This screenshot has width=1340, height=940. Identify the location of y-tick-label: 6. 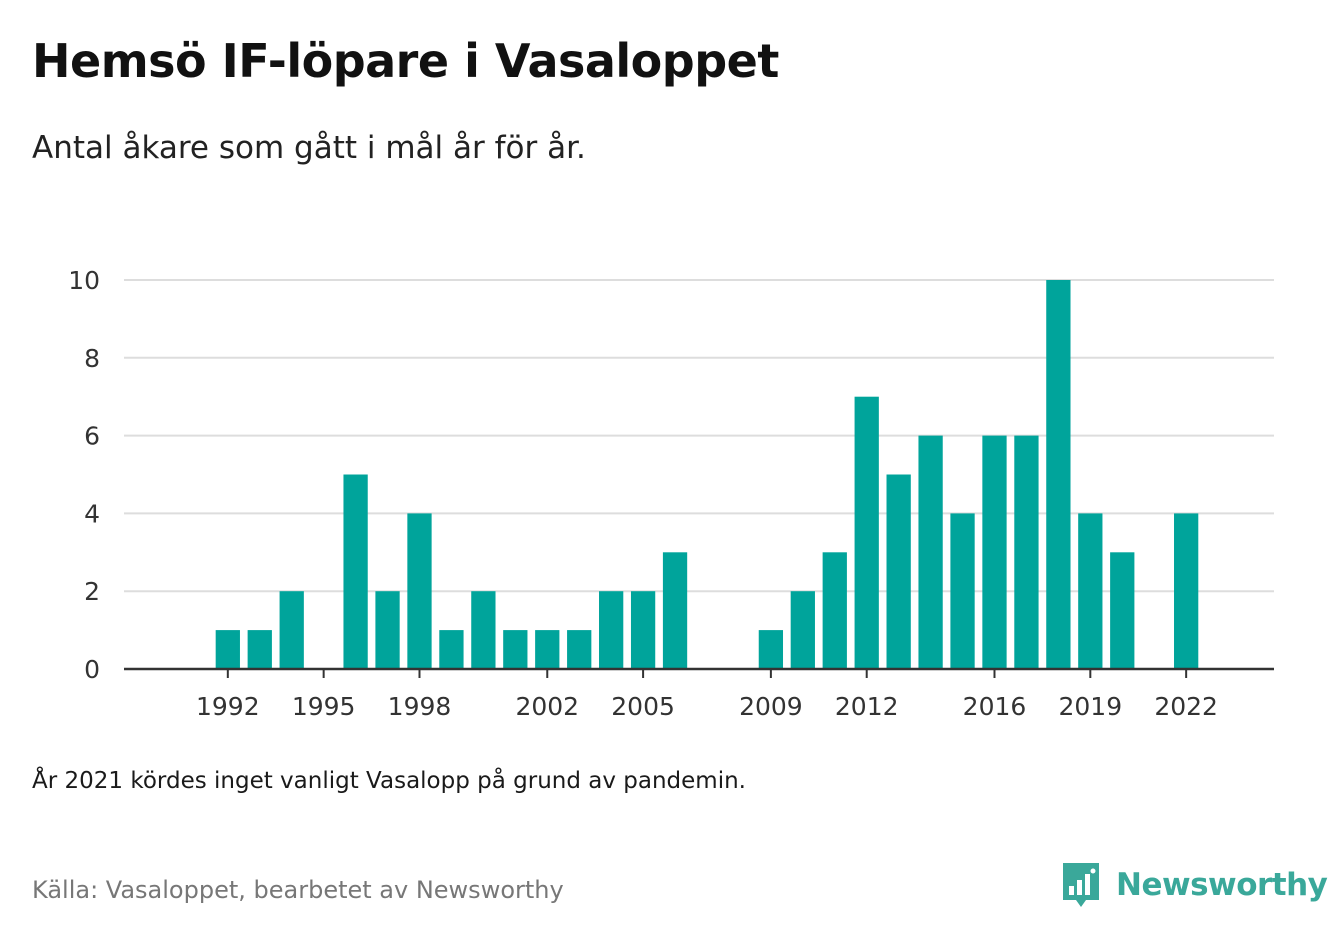
(92, 436).